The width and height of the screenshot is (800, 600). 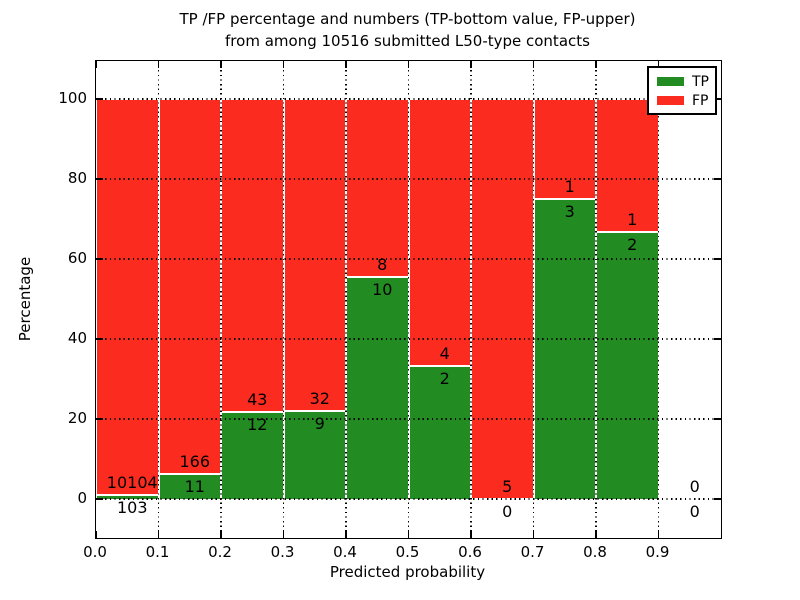 I want to click on y-tick-label: 80, so click(x=77, y=178).